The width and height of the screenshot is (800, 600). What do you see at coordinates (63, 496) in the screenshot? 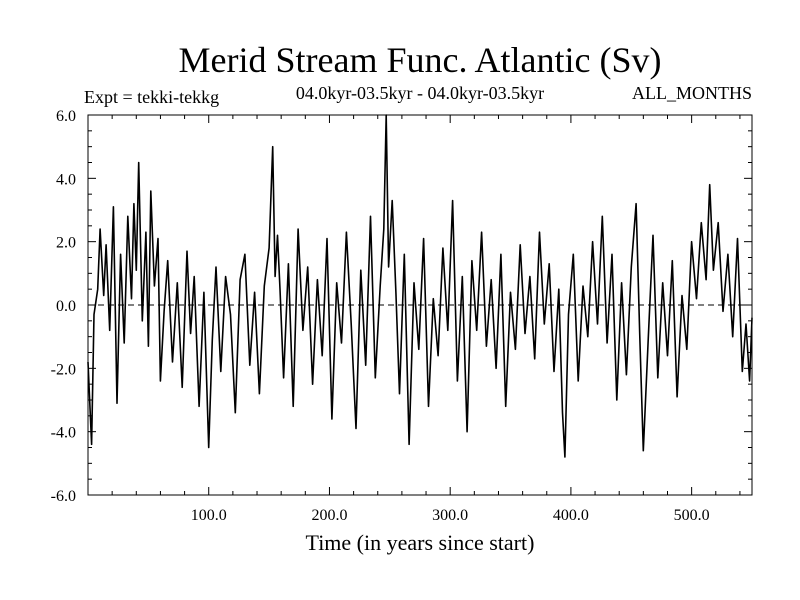
I see `y-tick-label: -6.0` at bounding box center [63, 496].